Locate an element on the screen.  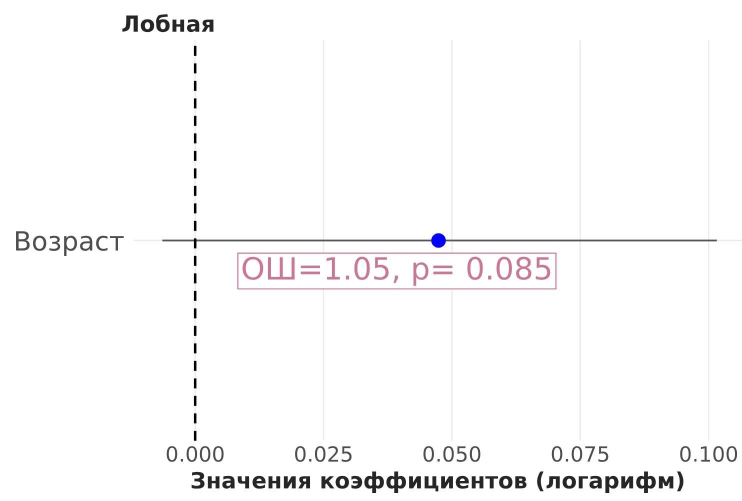
x-tick-label: 0.050 is located at coordinates (451, 454).